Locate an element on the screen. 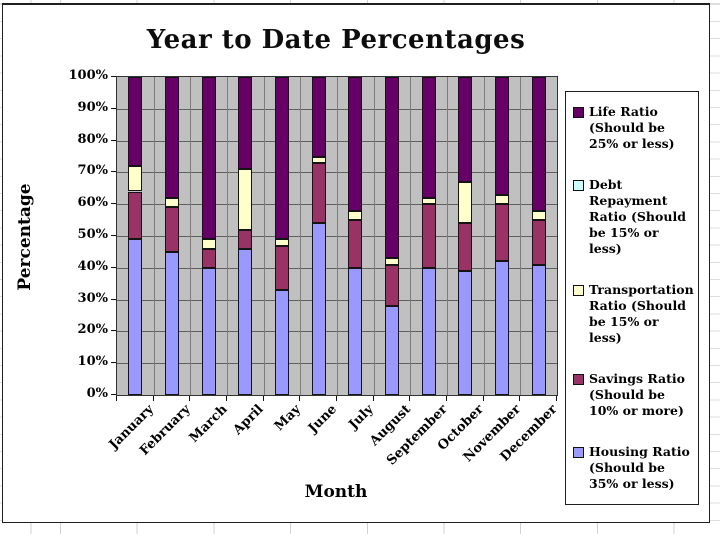 Image resolution: width=720 pixels, height=534 pixels. legend-swatch-housing-ratio is located at coordinates (578, 452).